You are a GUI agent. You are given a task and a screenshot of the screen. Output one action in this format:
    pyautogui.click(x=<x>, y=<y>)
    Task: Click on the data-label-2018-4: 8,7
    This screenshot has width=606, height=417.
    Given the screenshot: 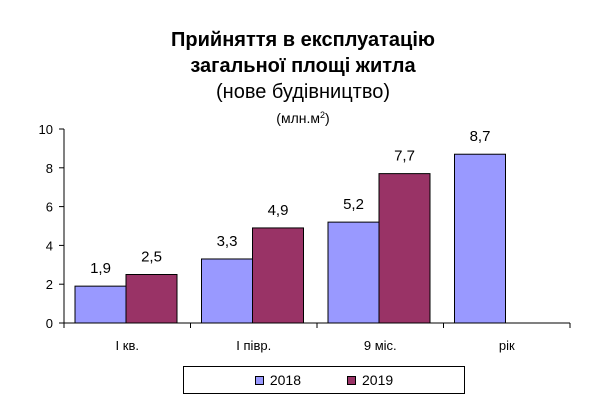 What is the action you would take?
    pyautogui.click(x=480, y=136)
    